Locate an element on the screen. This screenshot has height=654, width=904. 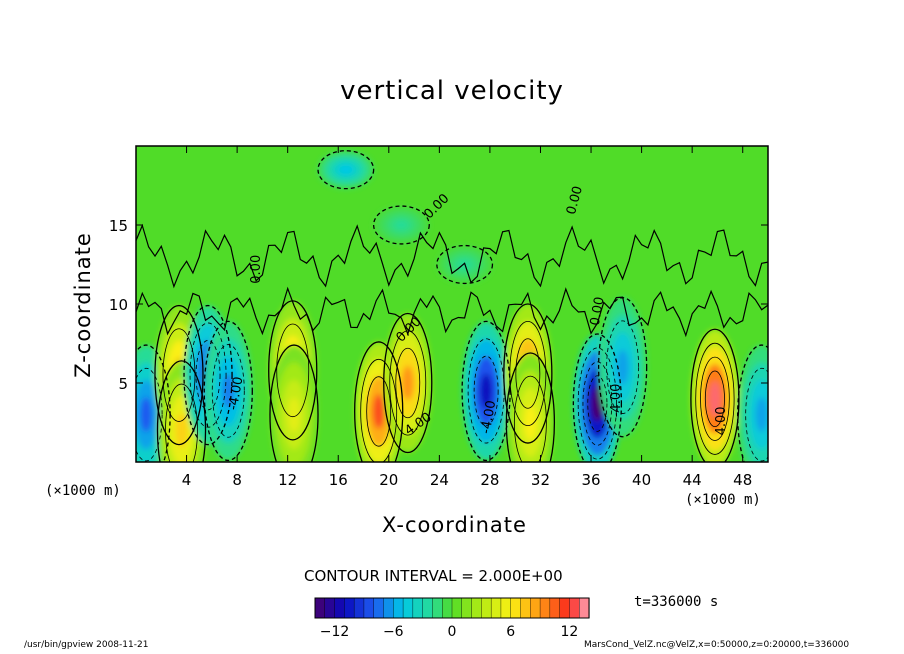
x-tick-label: 12 is located at coordinates (287, 480).